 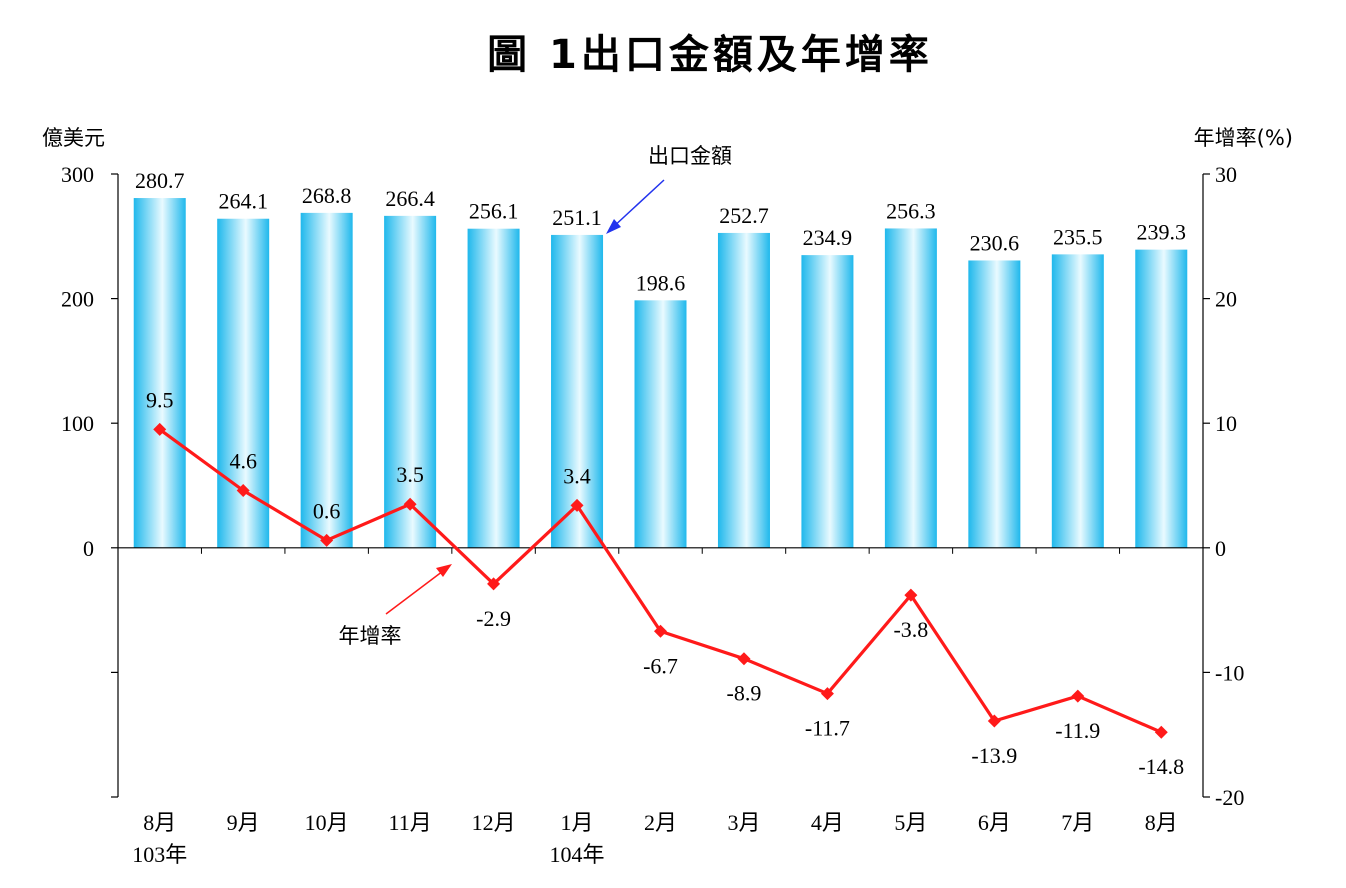 What do you see at coordinates (1226, 423) in the screenshot?
I see `right-tick-label: 10` at bounding box center [1226, 423].